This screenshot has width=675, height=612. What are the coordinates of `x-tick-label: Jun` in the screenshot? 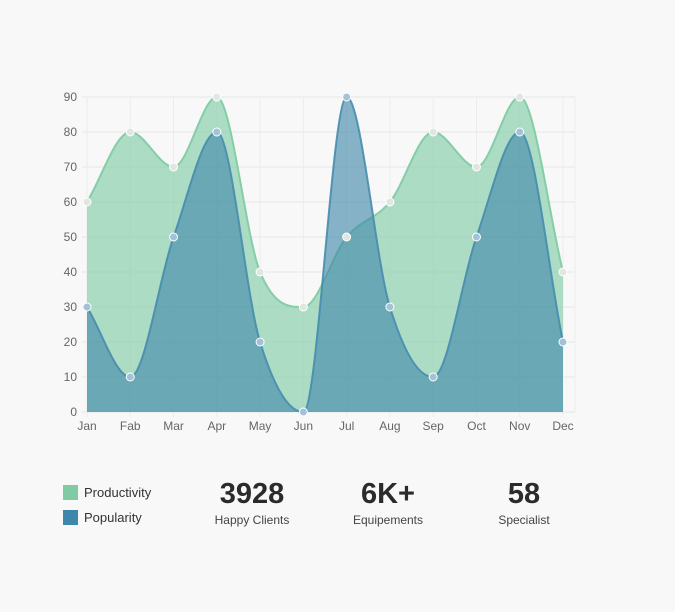 It's located at (303, 426).